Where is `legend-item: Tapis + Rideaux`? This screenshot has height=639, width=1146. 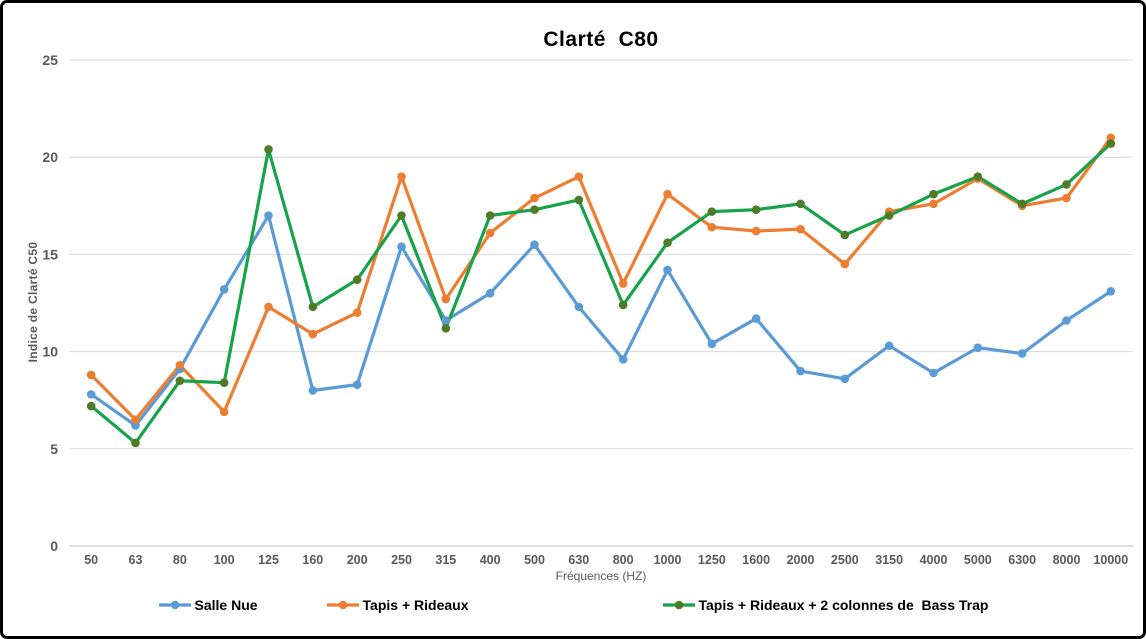 legend-item: Tapis + Rideaux is located at coordinates (397, 605).